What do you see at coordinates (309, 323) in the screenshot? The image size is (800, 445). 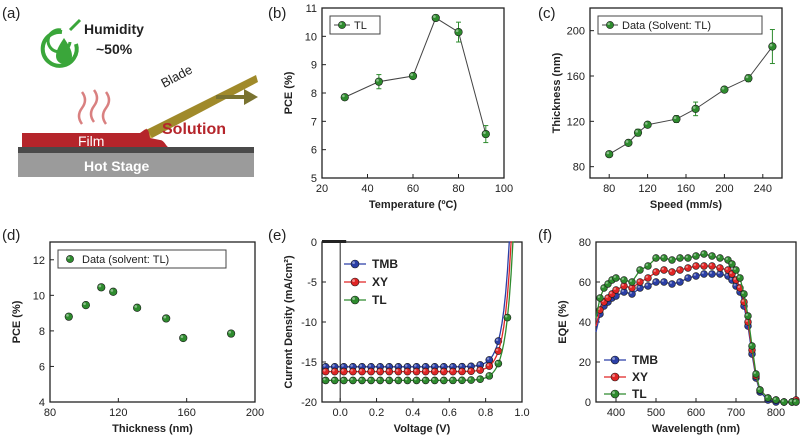 I see `y-tick-label: -10` at bounding box center [309, 323].